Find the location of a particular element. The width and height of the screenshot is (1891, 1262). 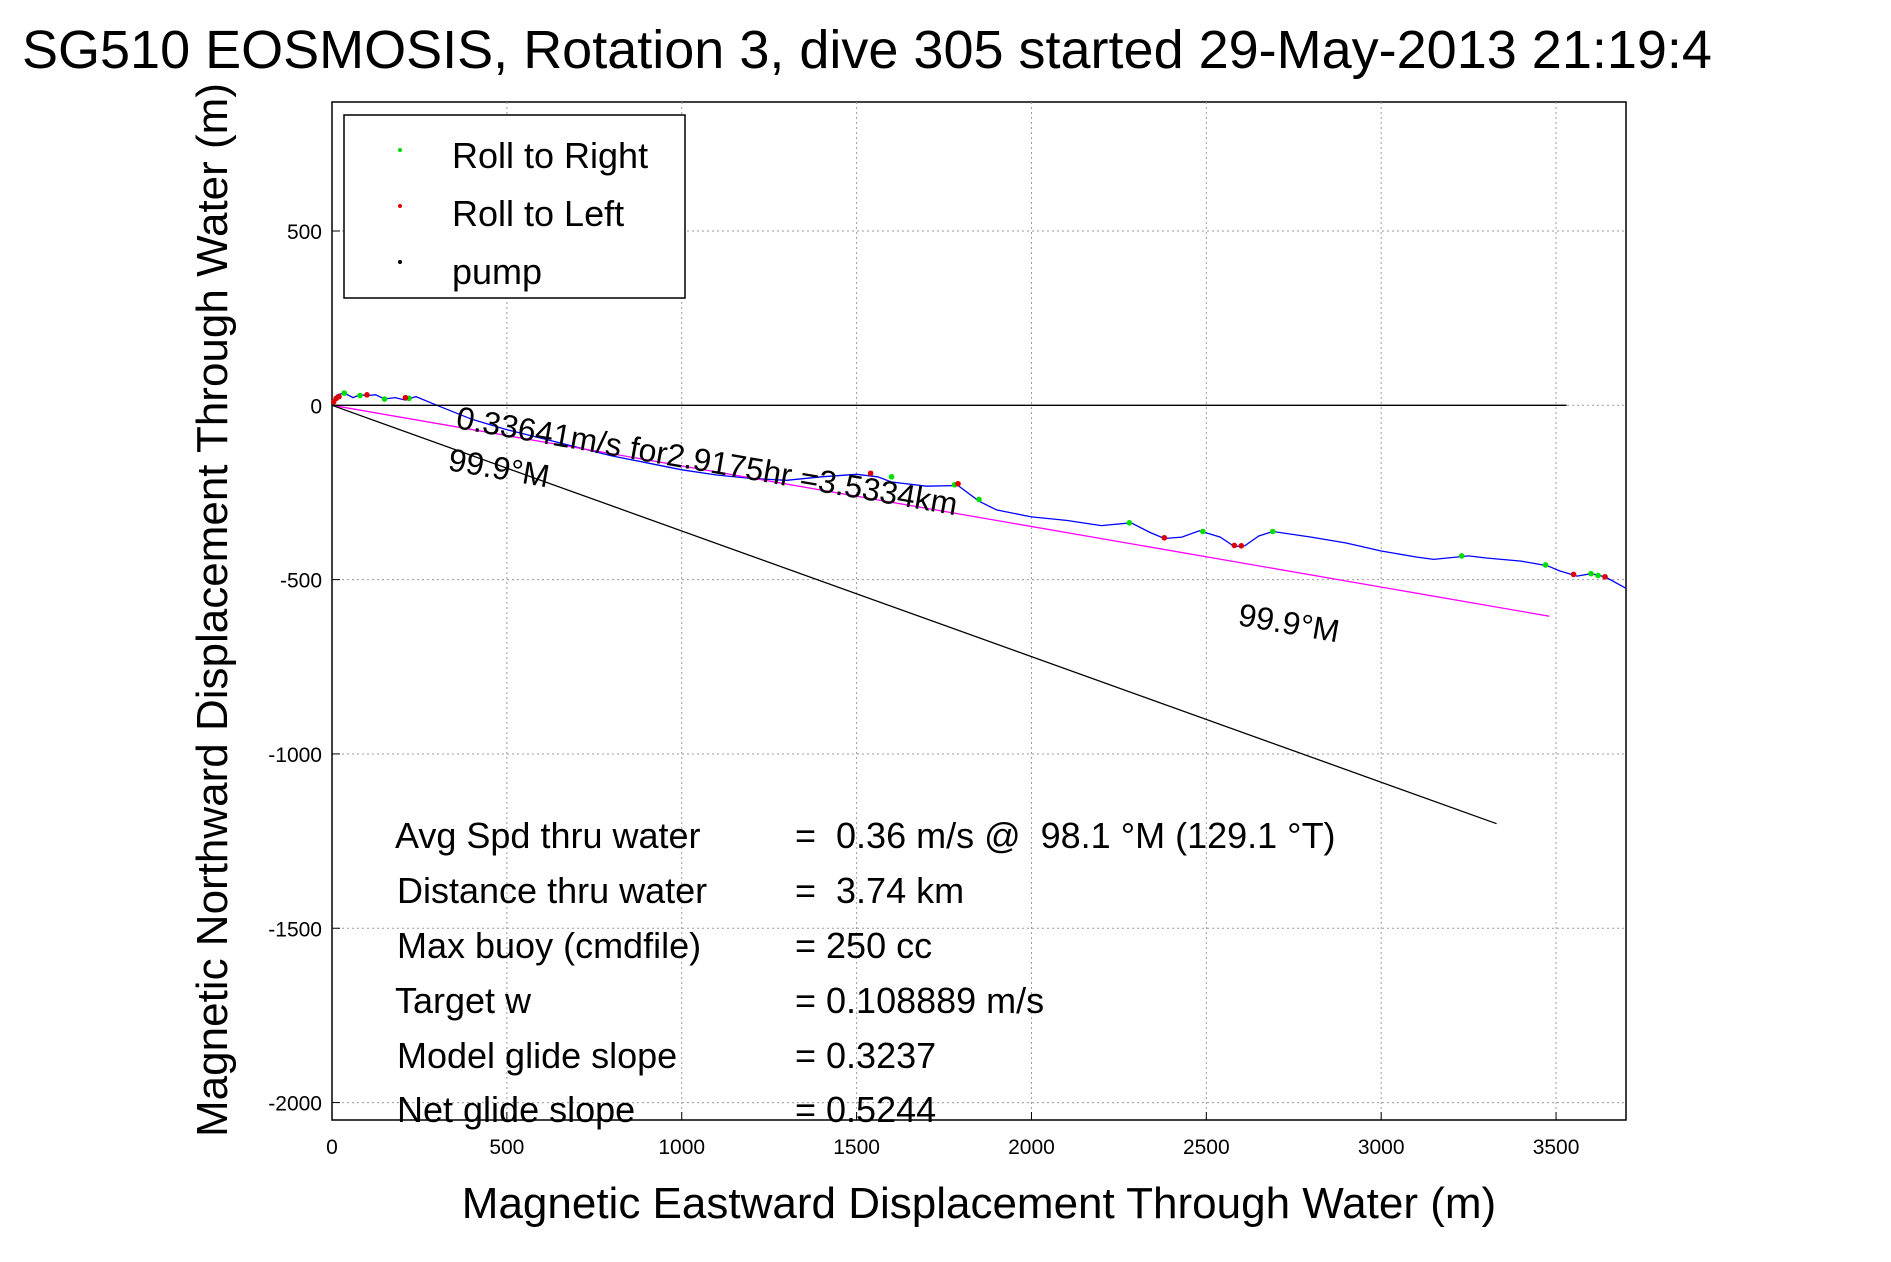

stat-value-2: = 250 cc is located at coordinates (863, 945).